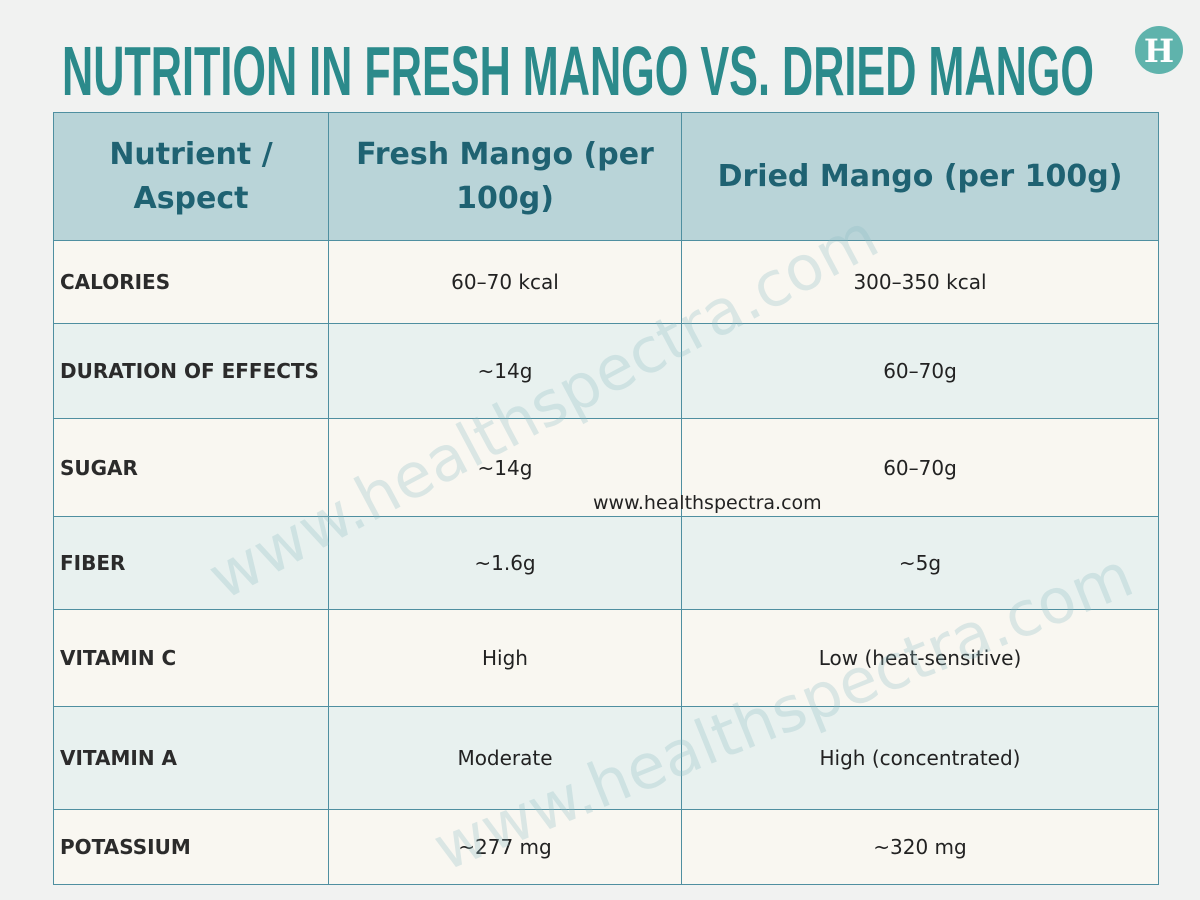 This screenshot has width=1200, height=900. I want to click on row-label: DURATION OF EFFECTS, so click(191, 371).